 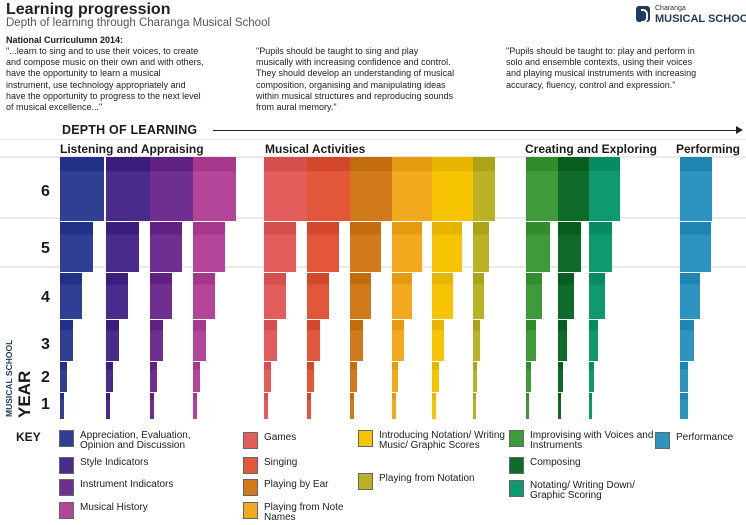 What do you see at coordinates (582, 490) in the screenshot?
I see `key-label: Notating/ Writing Down/ Graphic Scoring` at bounding box center [582, 490].